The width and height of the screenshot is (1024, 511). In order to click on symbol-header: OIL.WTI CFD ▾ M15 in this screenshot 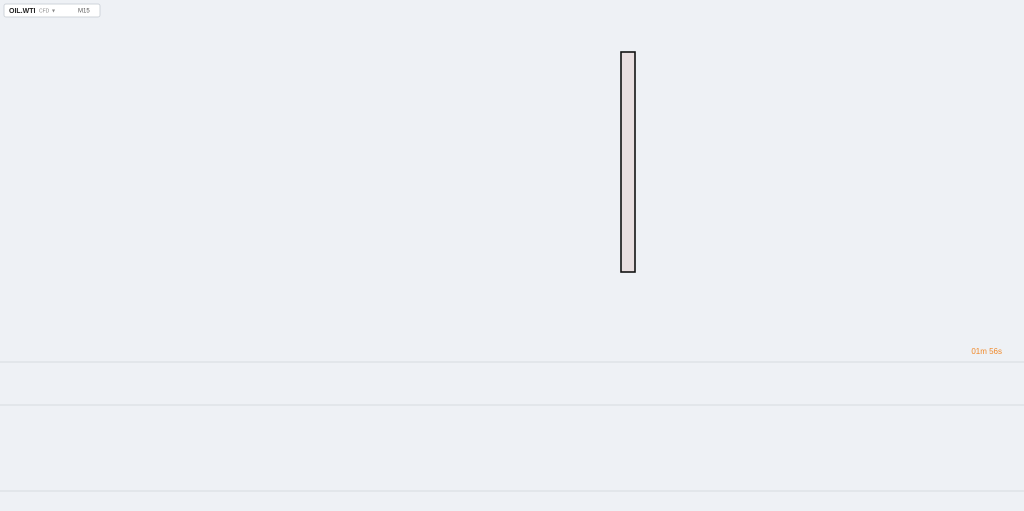, I will do `click(52, 10)`.